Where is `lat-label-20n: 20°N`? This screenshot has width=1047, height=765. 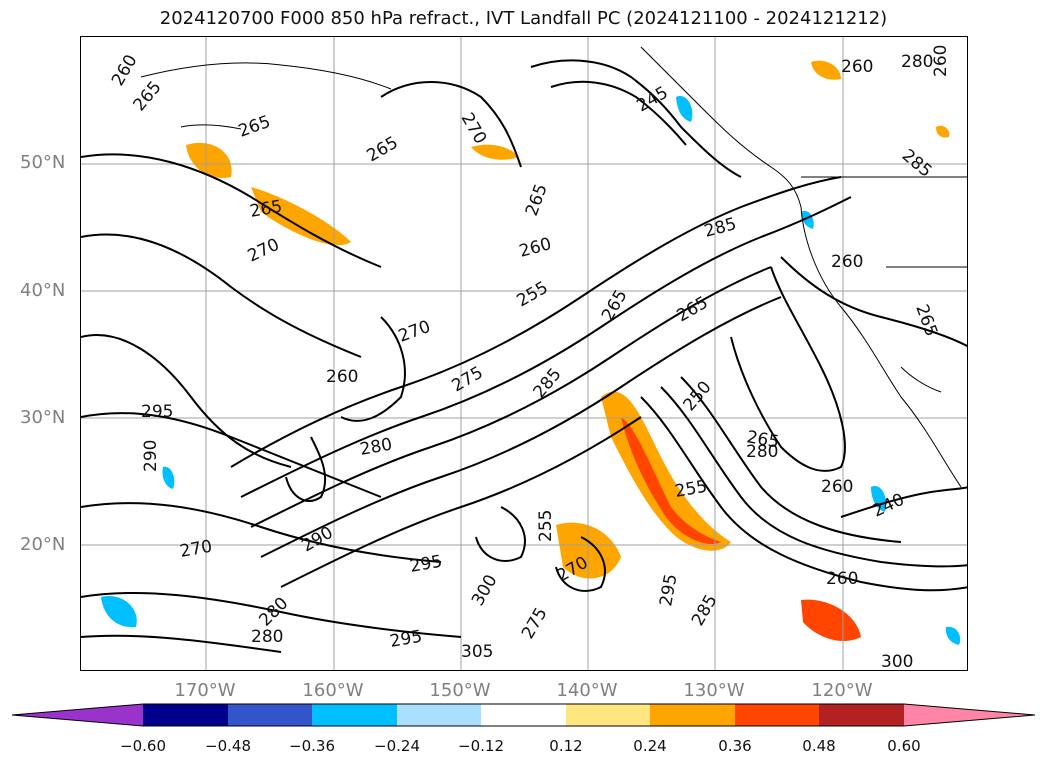 lat-label-20n: 20°N is located at coordinates (43, 544).